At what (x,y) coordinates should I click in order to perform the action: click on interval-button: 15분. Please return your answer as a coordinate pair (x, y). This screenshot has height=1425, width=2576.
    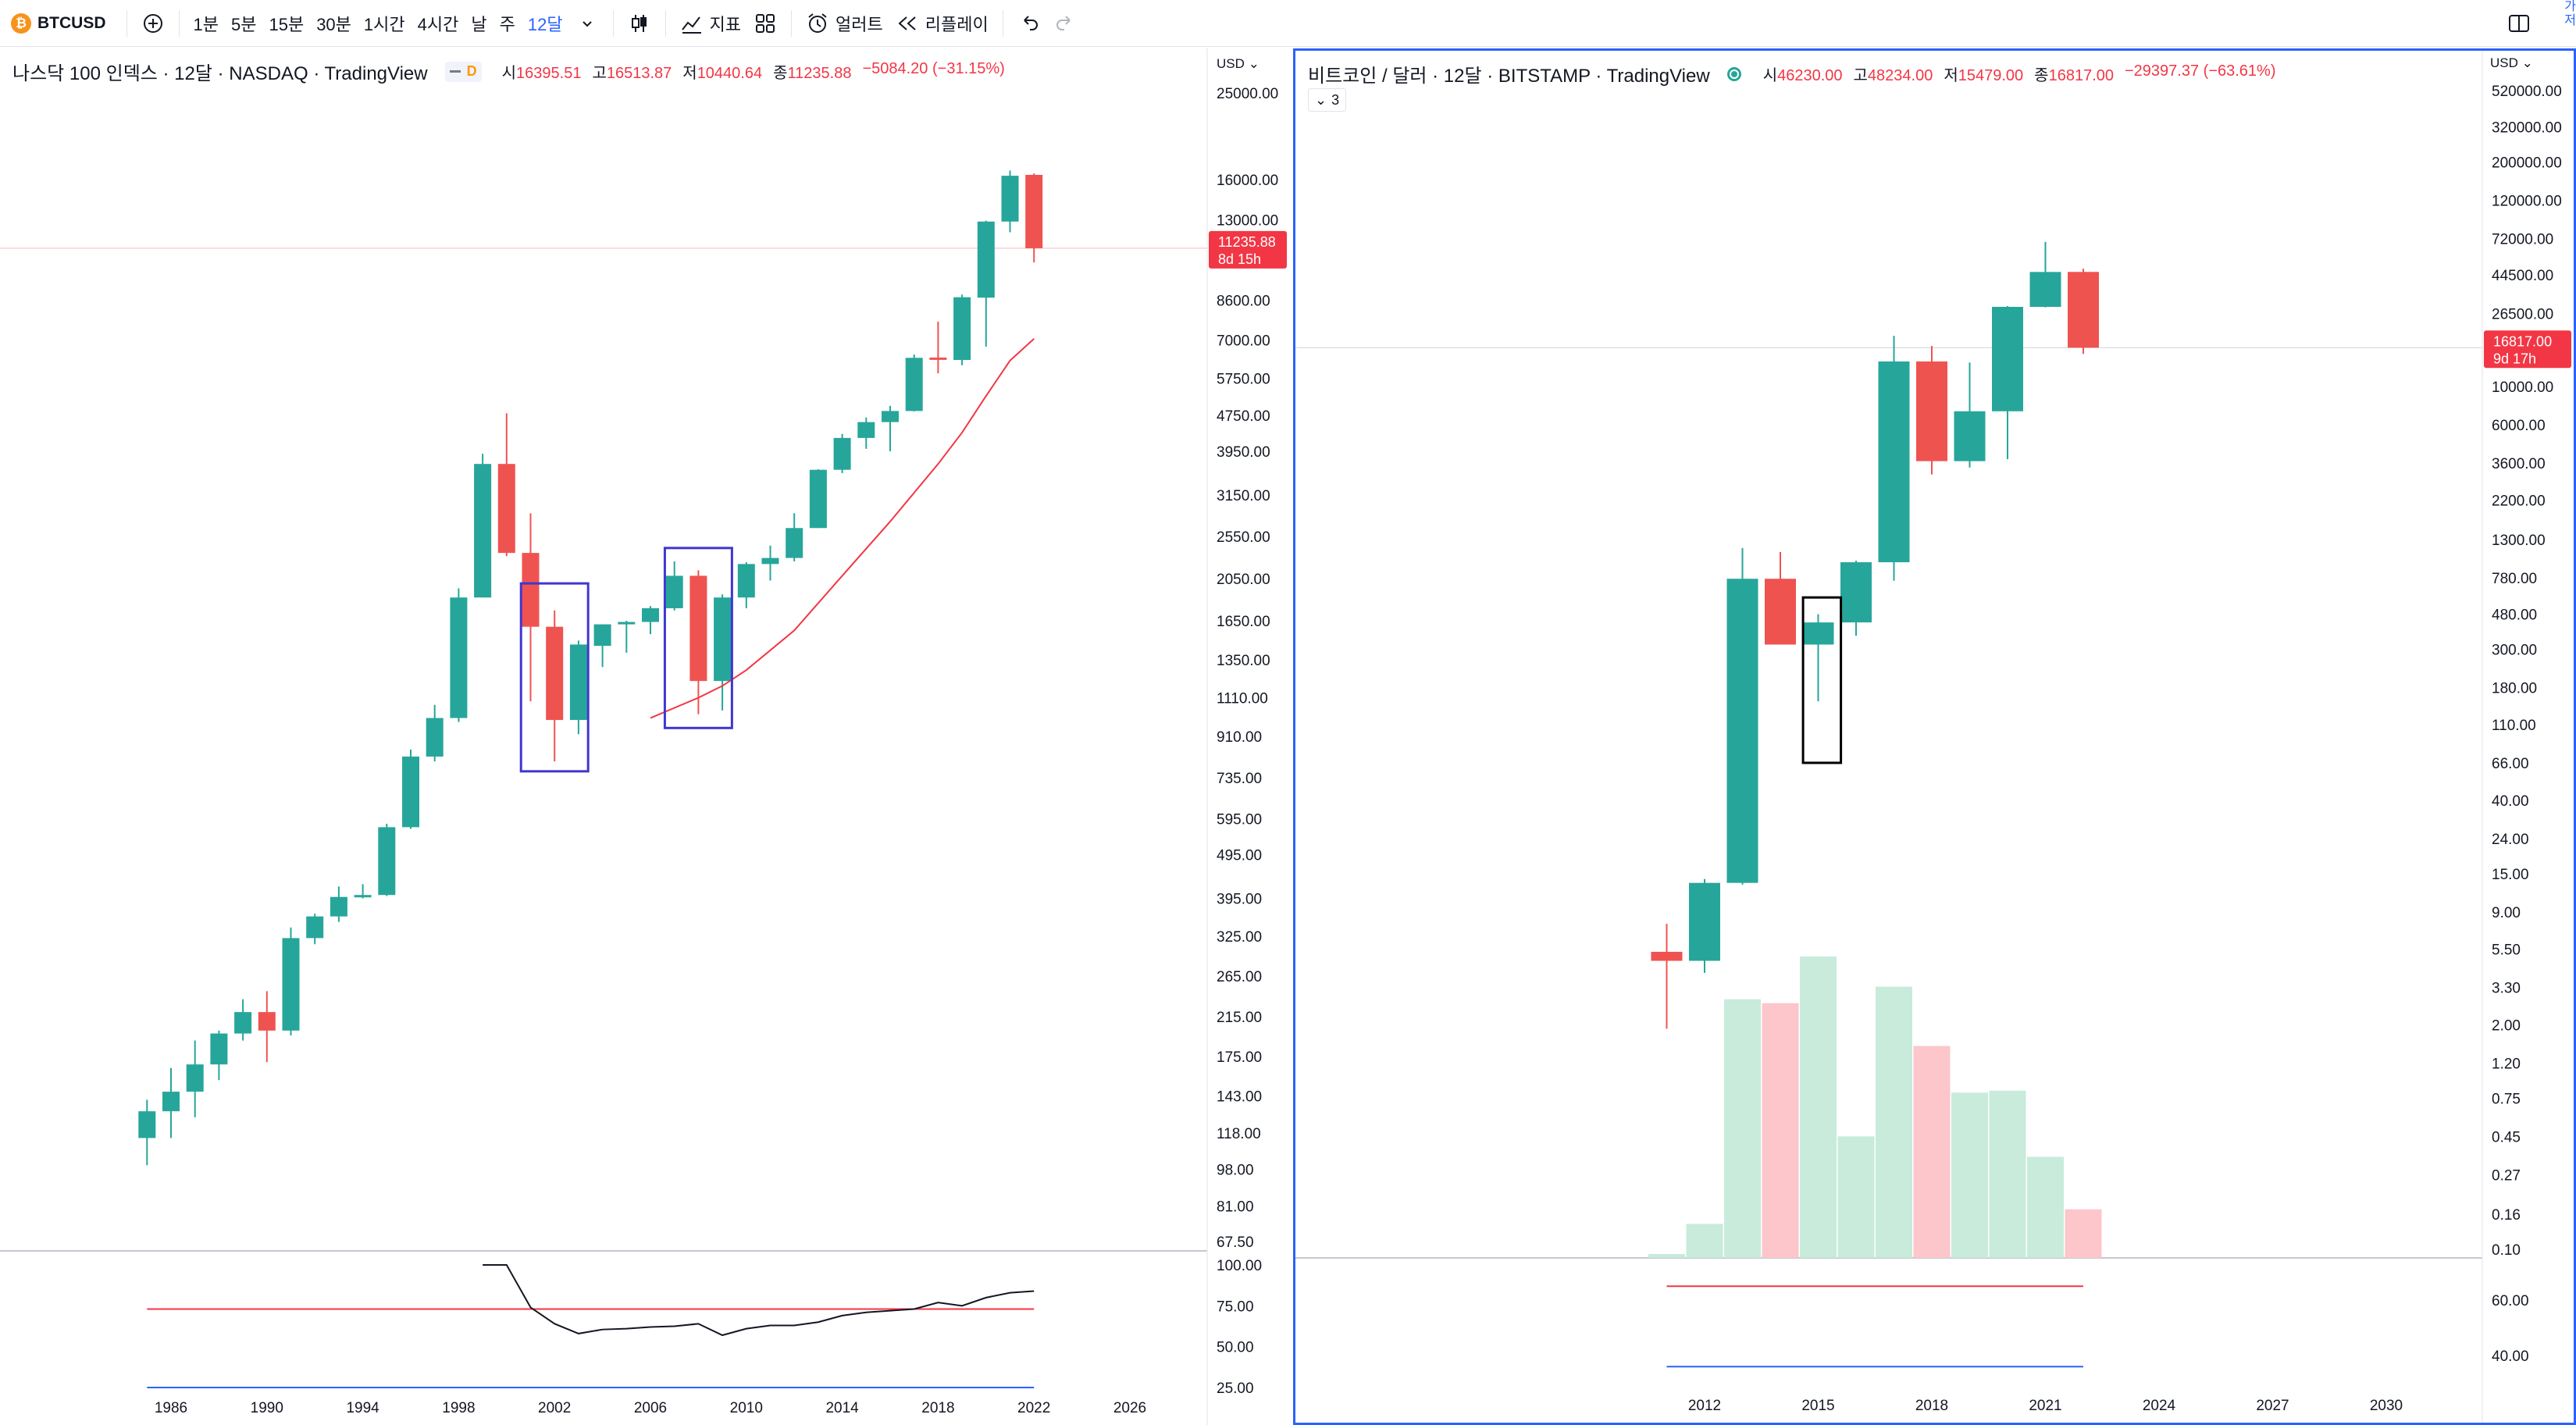
    Looking at the image, I should click on (287, 24).